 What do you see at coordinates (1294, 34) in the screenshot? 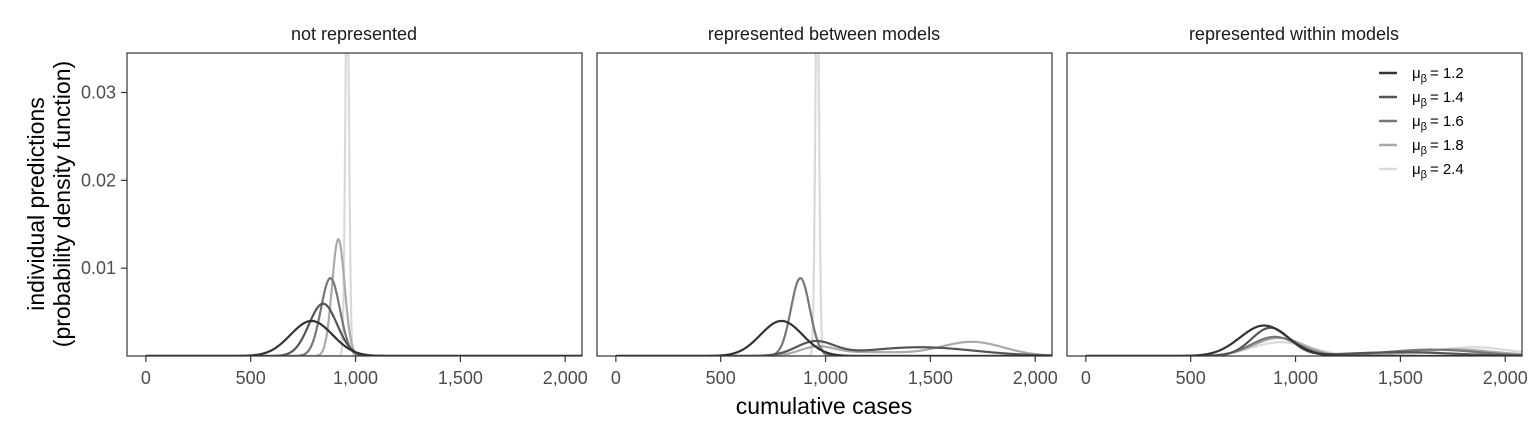
I see `panel-title-represented-within-models: represented within models` at bounding box center [1294, 34].